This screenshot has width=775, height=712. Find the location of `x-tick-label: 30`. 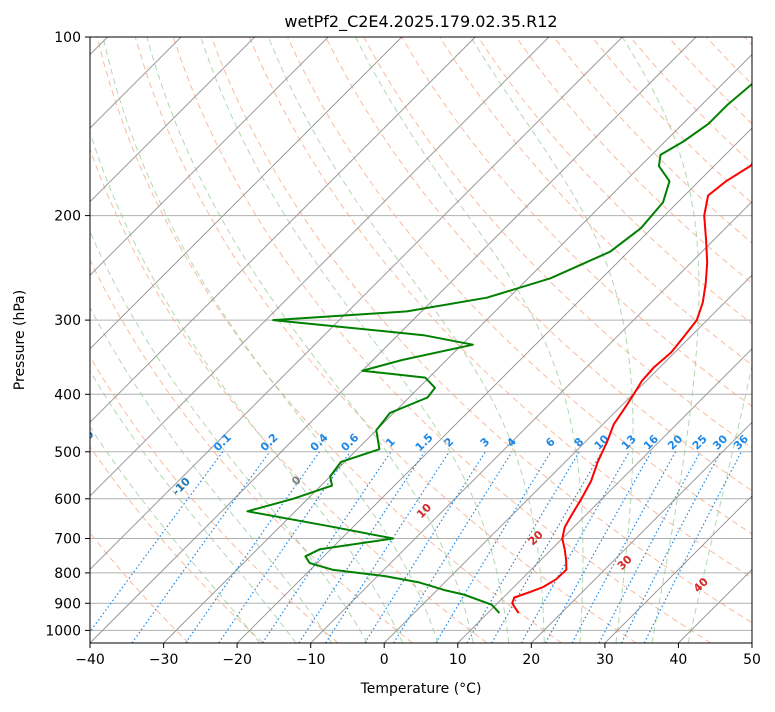

x-tick-label: 30 is located at coordinates (605, 660).